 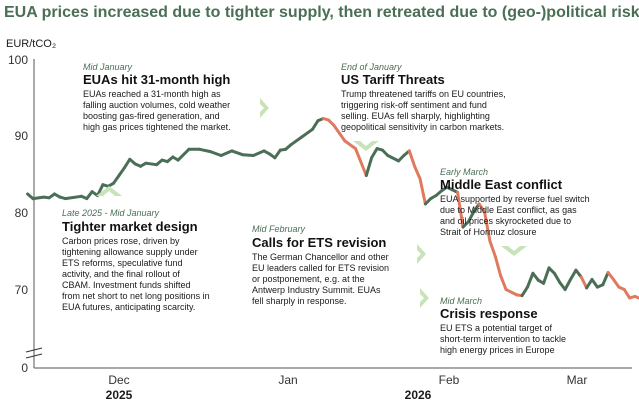 I want to click on annotation-body-line: Strait of Hormuz closure, so click(x=488, y=232).